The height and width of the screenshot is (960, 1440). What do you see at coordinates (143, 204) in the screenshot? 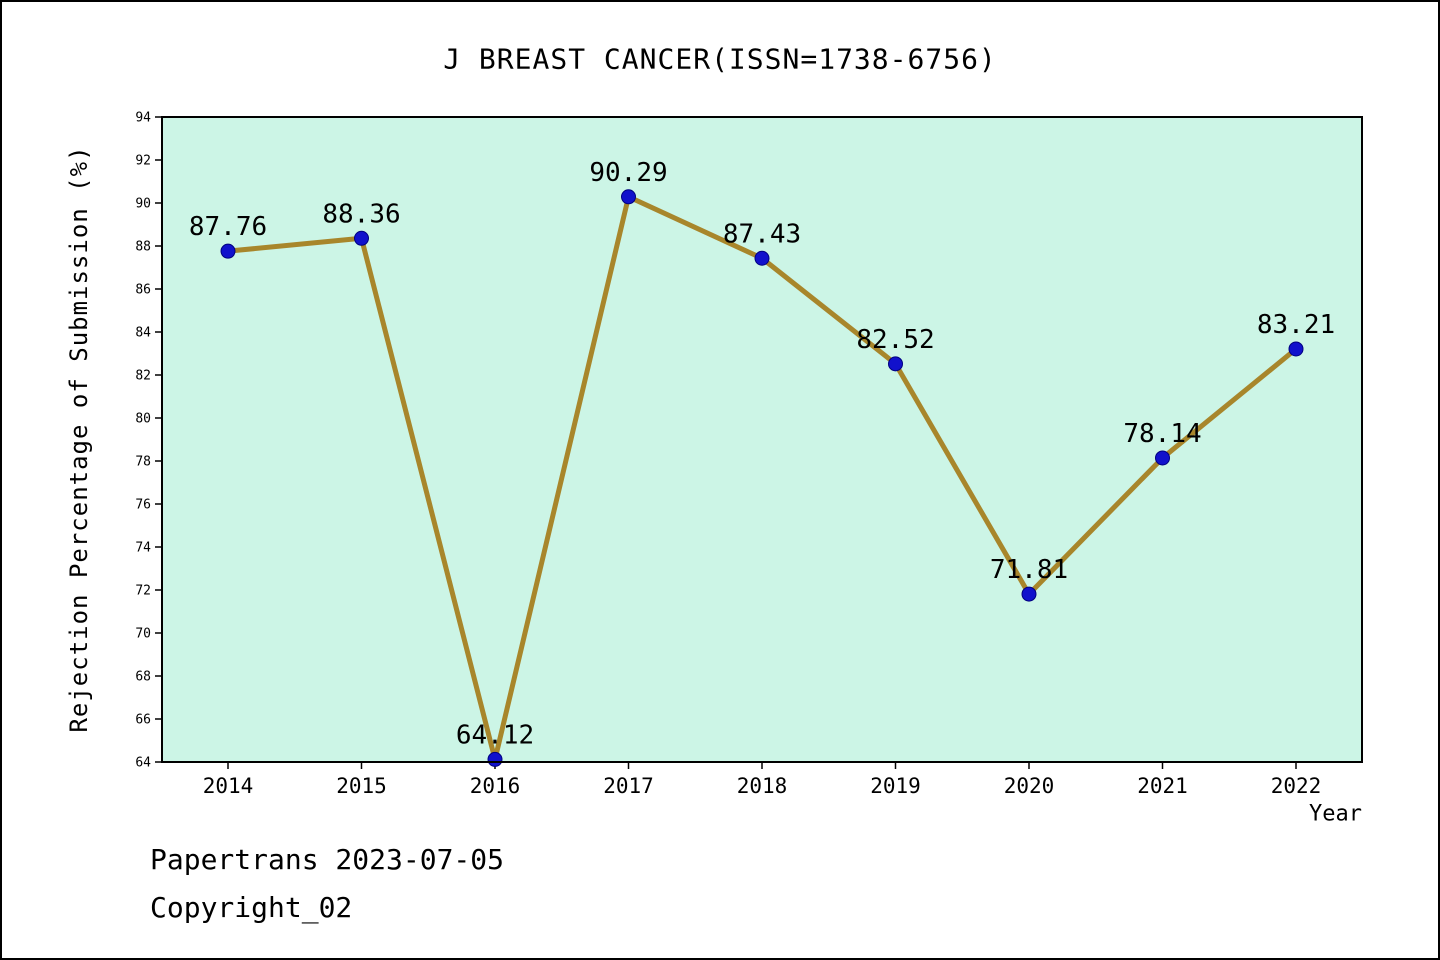
I see `y-tick-label: 90` at bounding box center [143, 204].